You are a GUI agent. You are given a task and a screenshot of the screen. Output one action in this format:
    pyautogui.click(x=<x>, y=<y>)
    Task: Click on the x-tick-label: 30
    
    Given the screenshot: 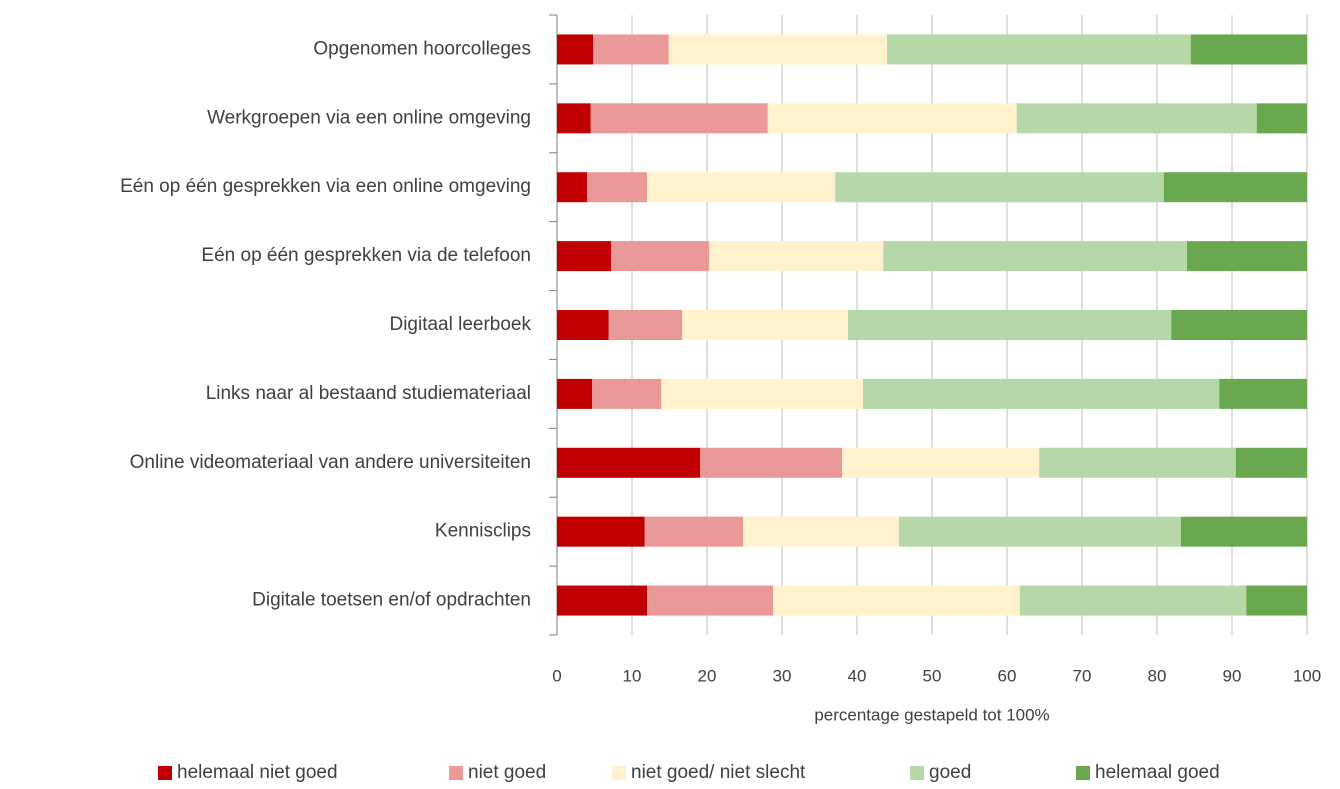 What is the action you would take?
    pyautogui.click(x=782, y=675)
    